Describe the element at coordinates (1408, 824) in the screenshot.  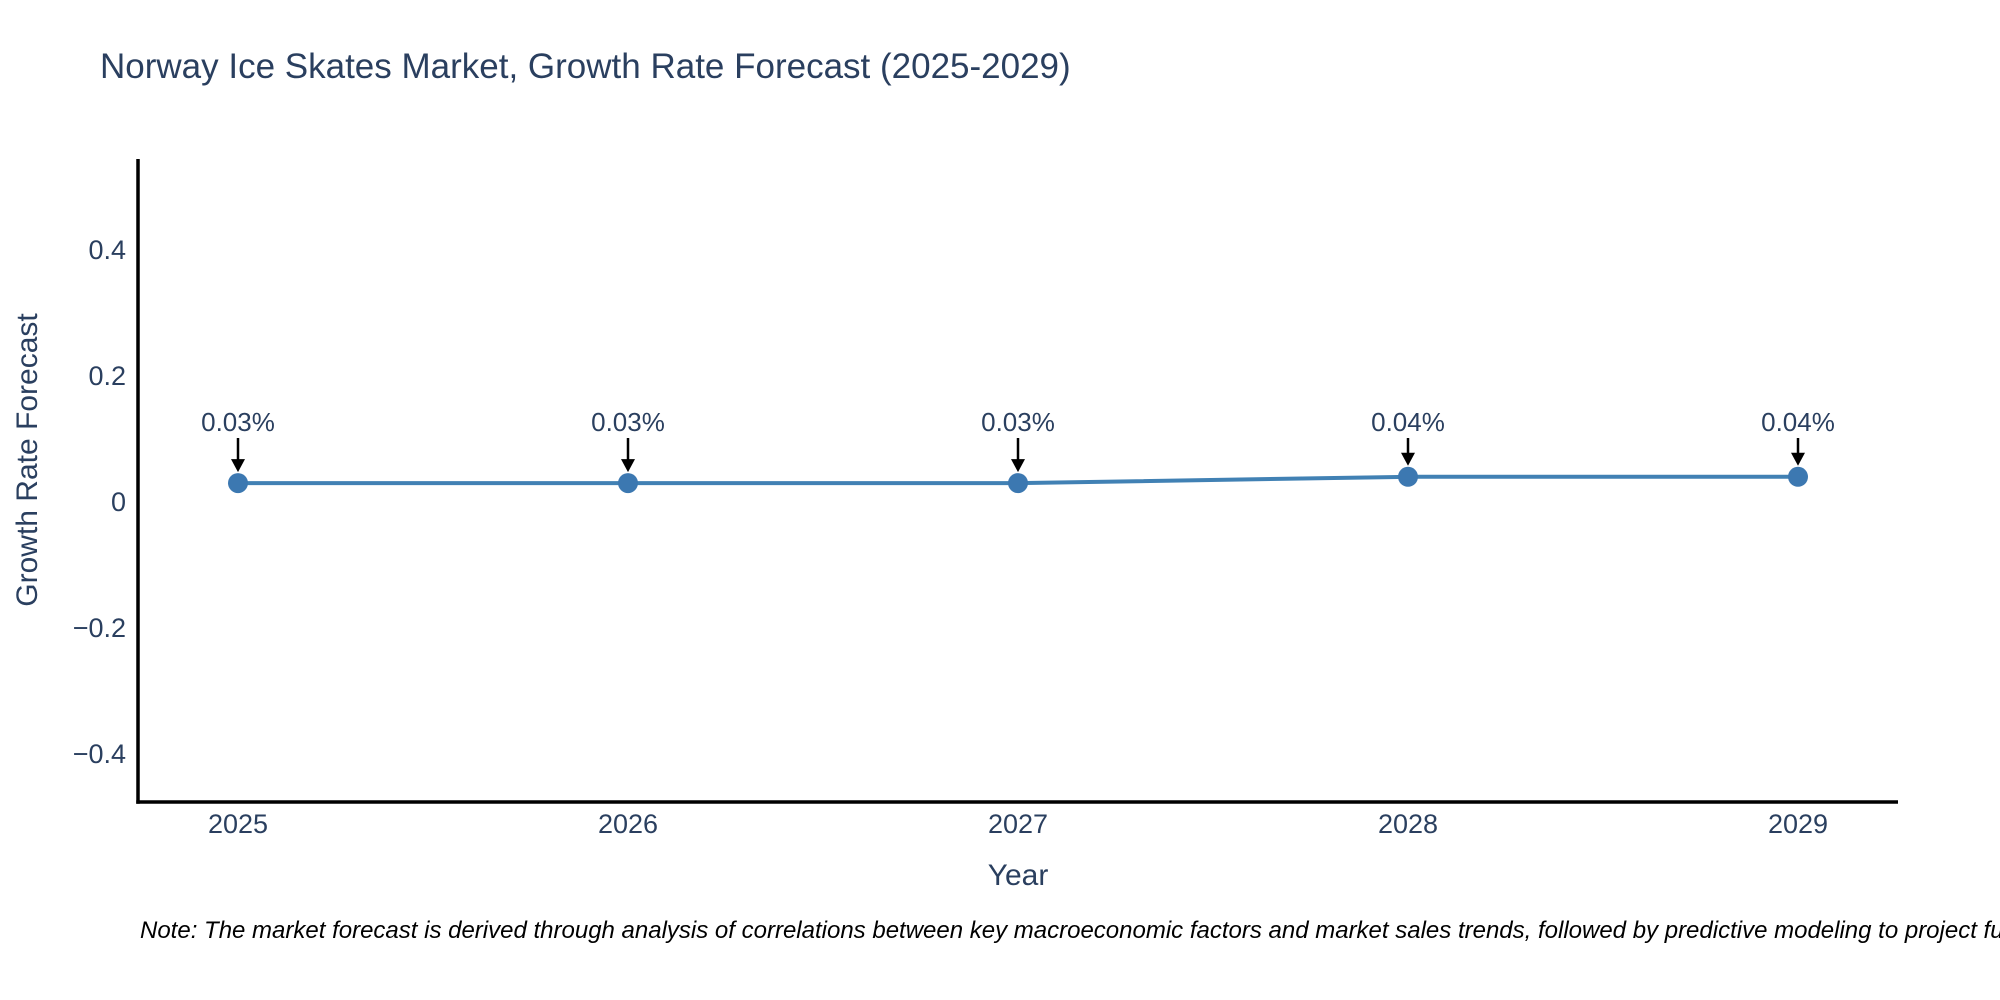
I see `x-tick-label: 2028` at that location.